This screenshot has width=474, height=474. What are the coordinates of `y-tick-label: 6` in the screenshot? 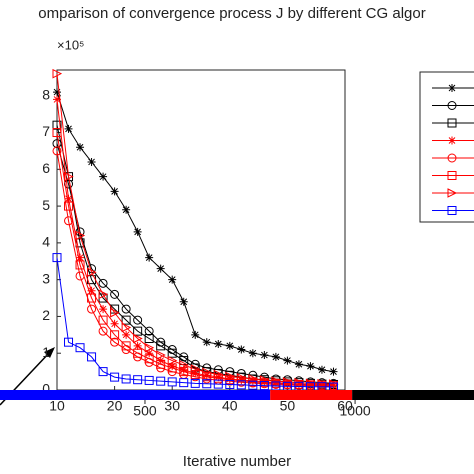 It's located at (46, 168).